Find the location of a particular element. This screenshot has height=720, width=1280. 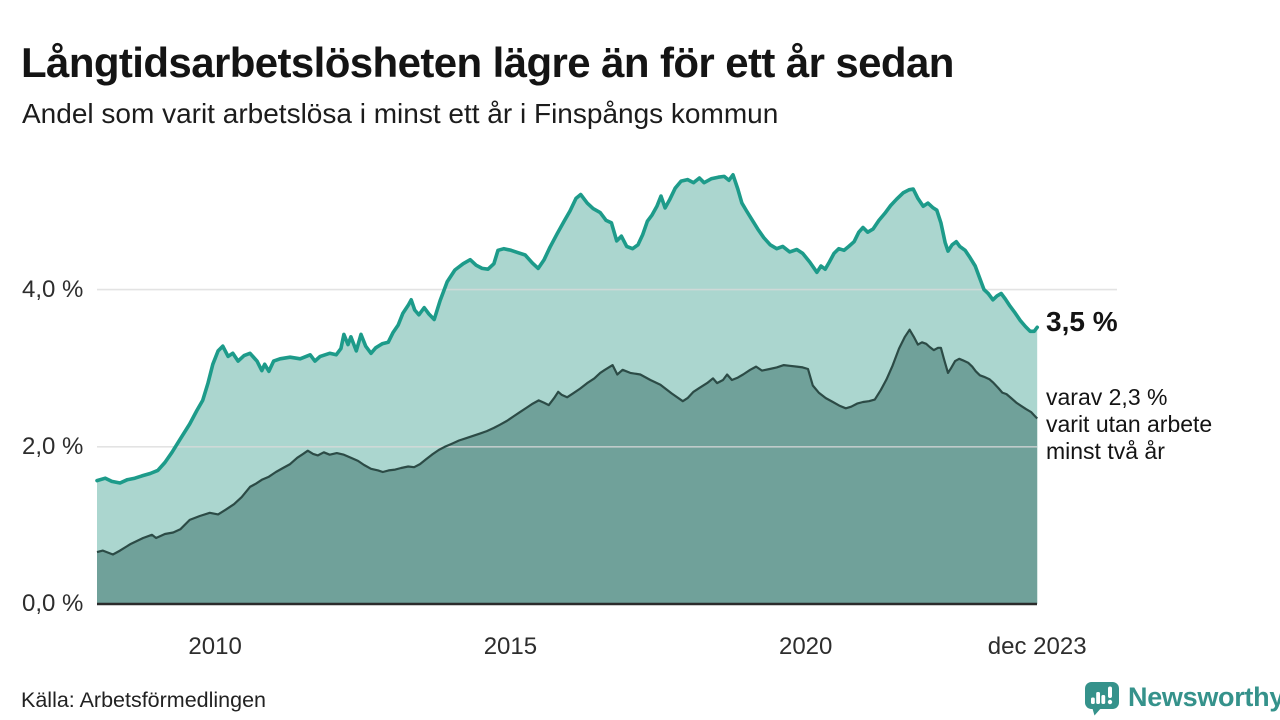

y-tick-label: 0,0 % is located at coordinates (53, 603).